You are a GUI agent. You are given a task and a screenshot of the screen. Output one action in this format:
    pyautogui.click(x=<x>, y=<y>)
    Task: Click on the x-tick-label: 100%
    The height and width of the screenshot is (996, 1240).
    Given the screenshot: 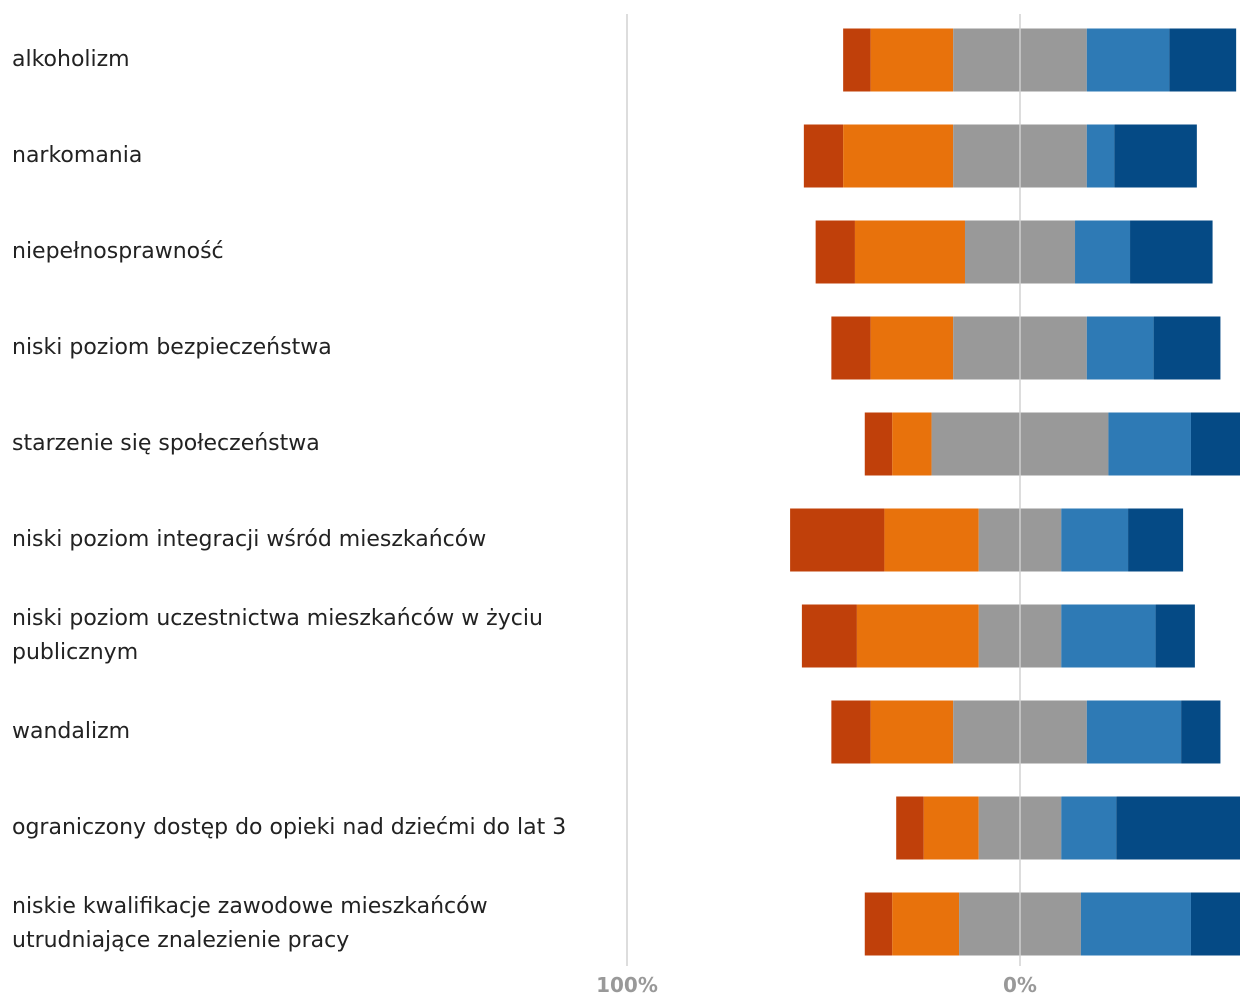 What is the action you would take?
    pyautogui.click(x=627, y=984)
    